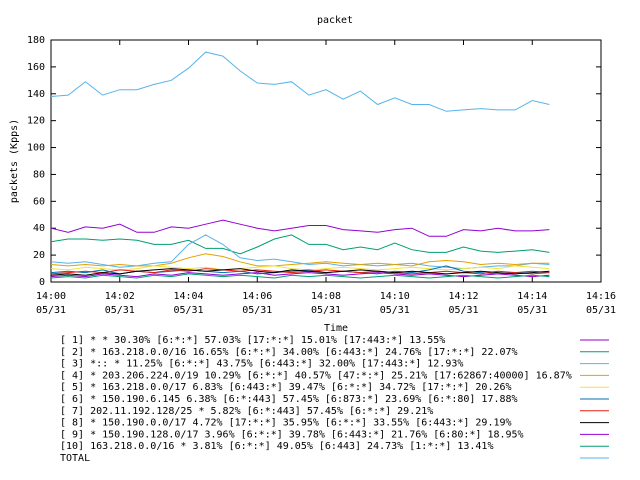 Image resolution: width=640 pixels, height=480 pixels. I want to click on y-tick-label: 160, so click(36, 67).